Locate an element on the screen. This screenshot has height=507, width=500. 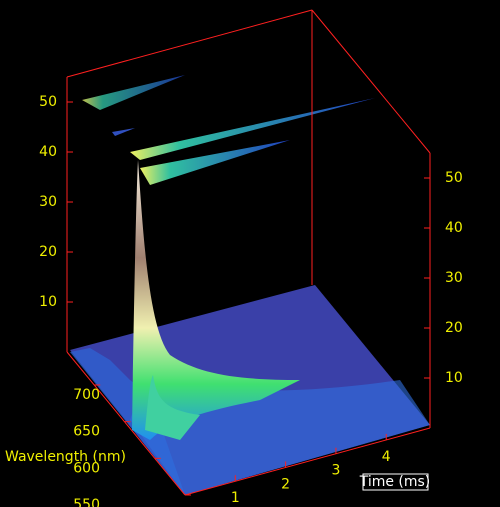
y-tick-label: 700 is located at coordinates (86, 395).